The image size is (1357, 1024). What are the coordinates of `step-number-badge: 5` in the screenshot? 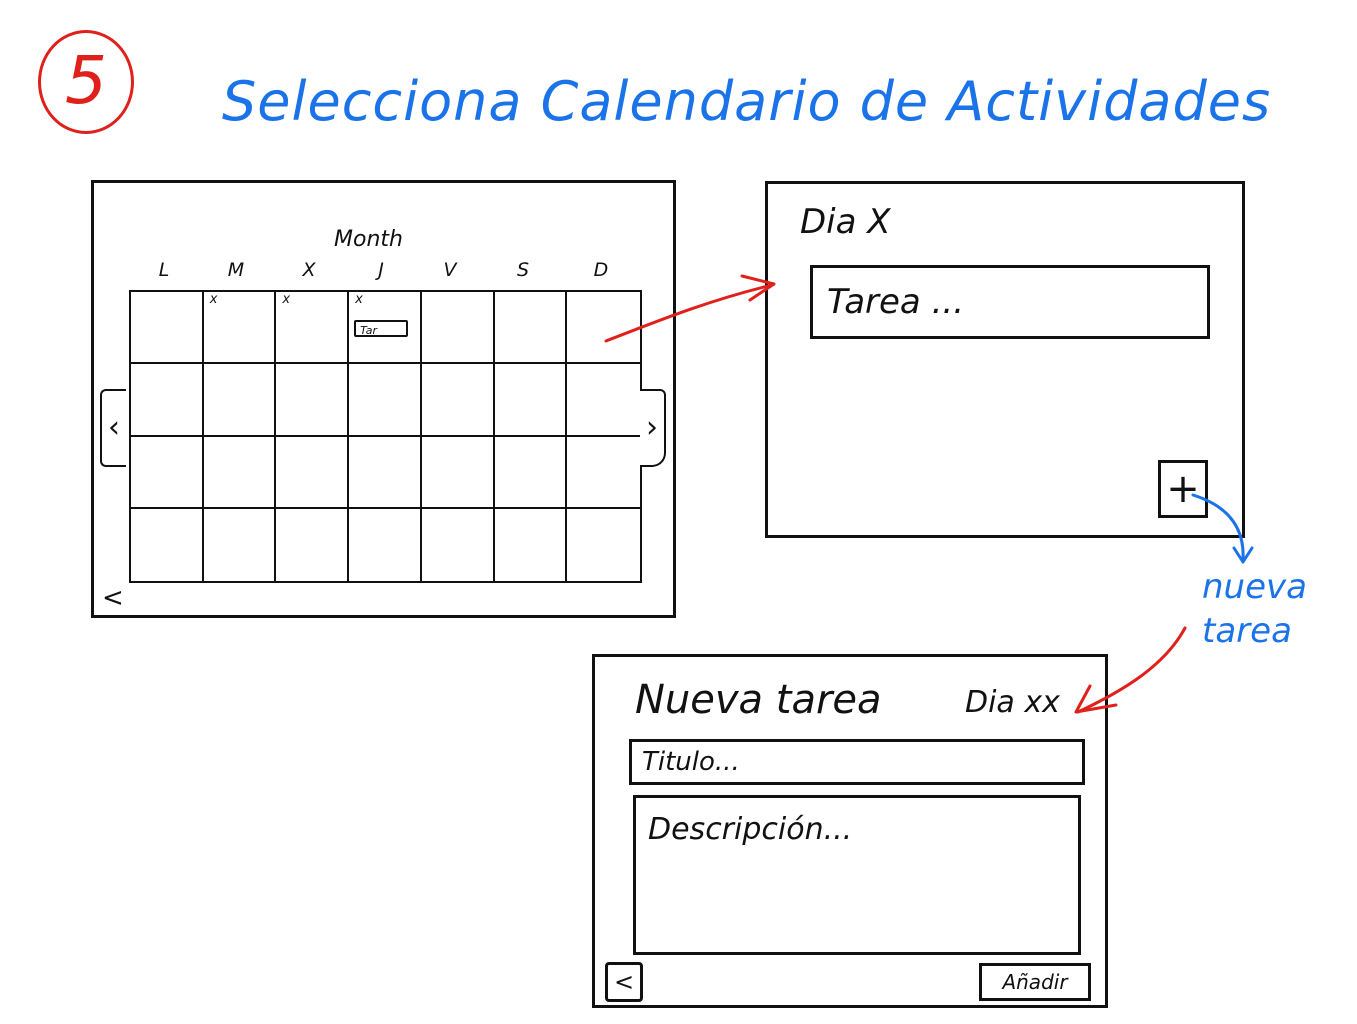 It's located at (86, 82).